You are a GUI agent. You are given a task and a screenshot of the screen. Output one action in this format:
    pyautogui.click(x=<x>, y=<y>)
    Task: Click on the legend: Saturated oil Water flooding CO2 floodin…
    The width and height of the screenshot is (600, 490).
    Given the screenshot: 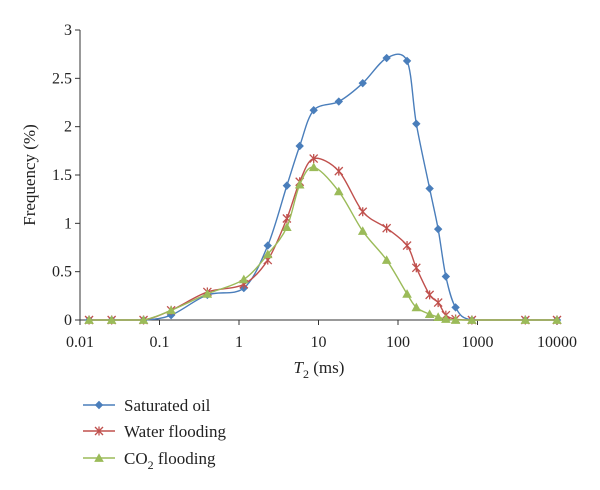 What is the action you would take?
    pyautogui.click(x=155, y=434)
    